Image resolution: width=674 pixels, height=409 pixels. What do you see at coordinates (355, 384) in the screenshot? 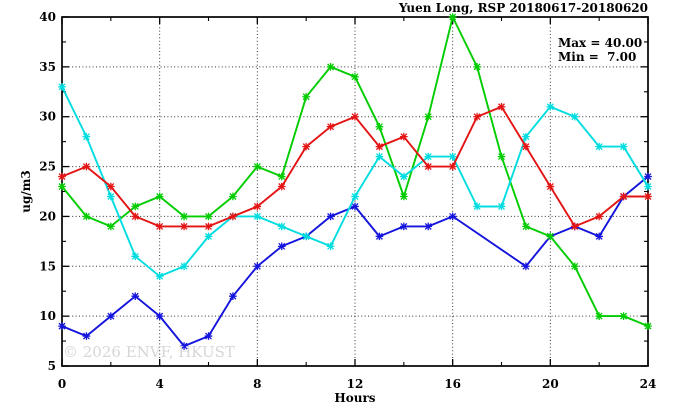
I see `x-tick-label: 12` at bounding box center [355, 384].